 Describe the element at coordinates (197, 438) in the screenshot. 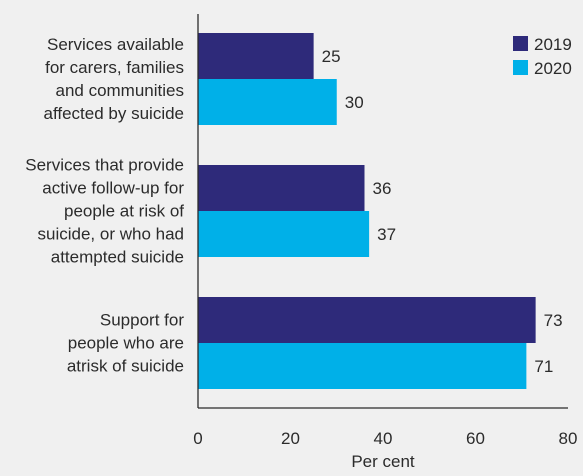

I see `x-tick-label-0: 0` at that location.